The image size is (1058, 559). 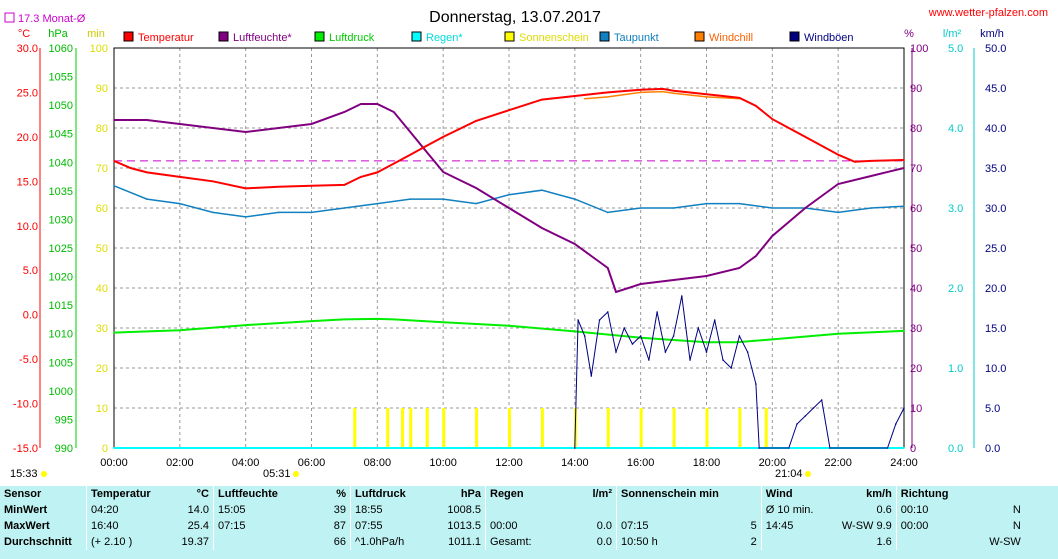 What do you see at coordinates (102, 89) in the screenshot?
I see `sun-tick-label: 90` at bounding box center [102, 89].